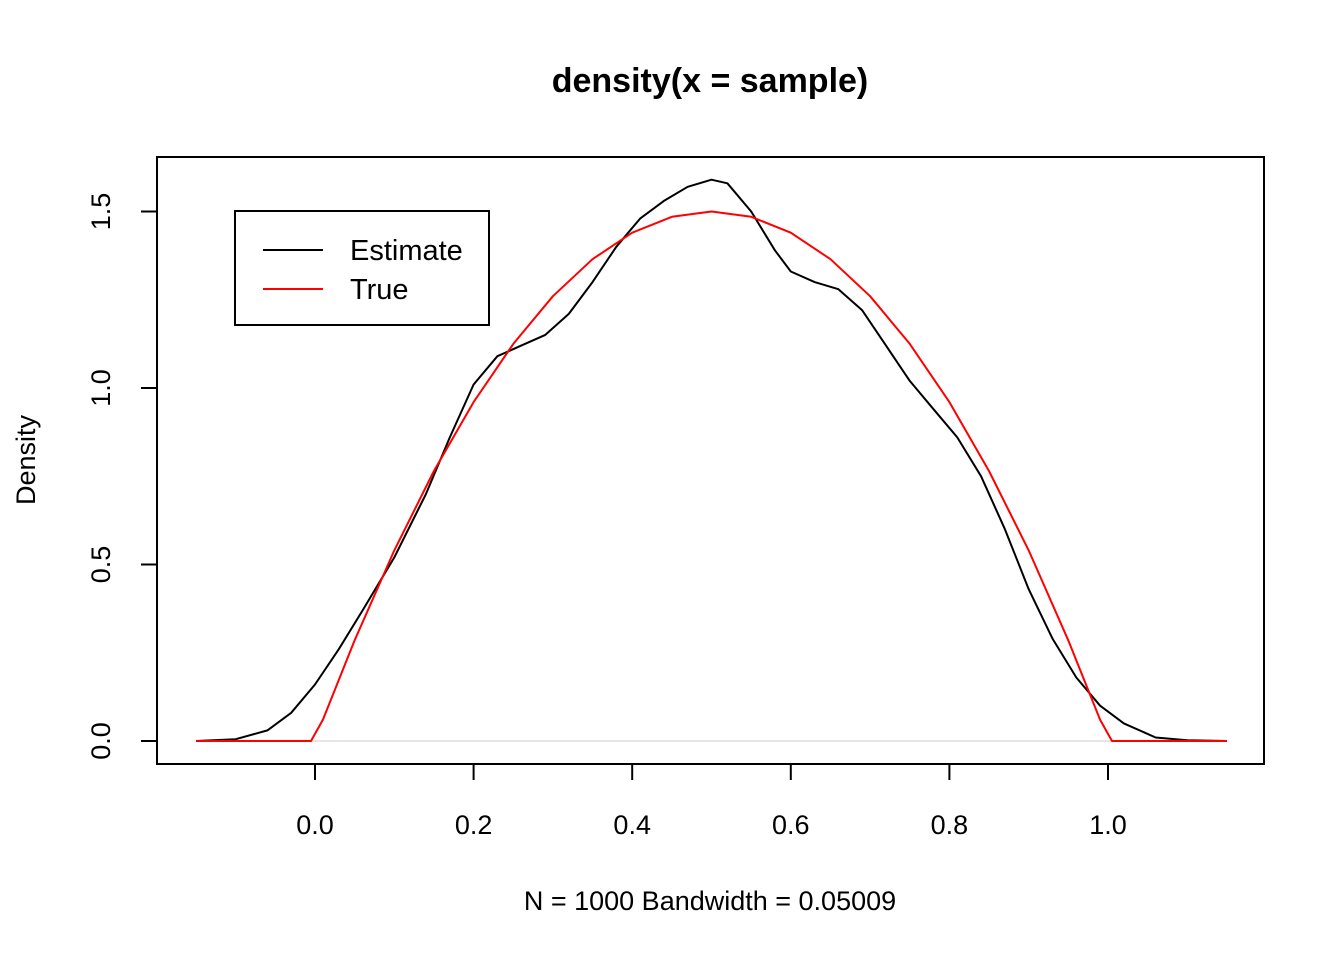 This screenshot has width=1344, height=960. I want to click on legend-box, so click(362, 268).